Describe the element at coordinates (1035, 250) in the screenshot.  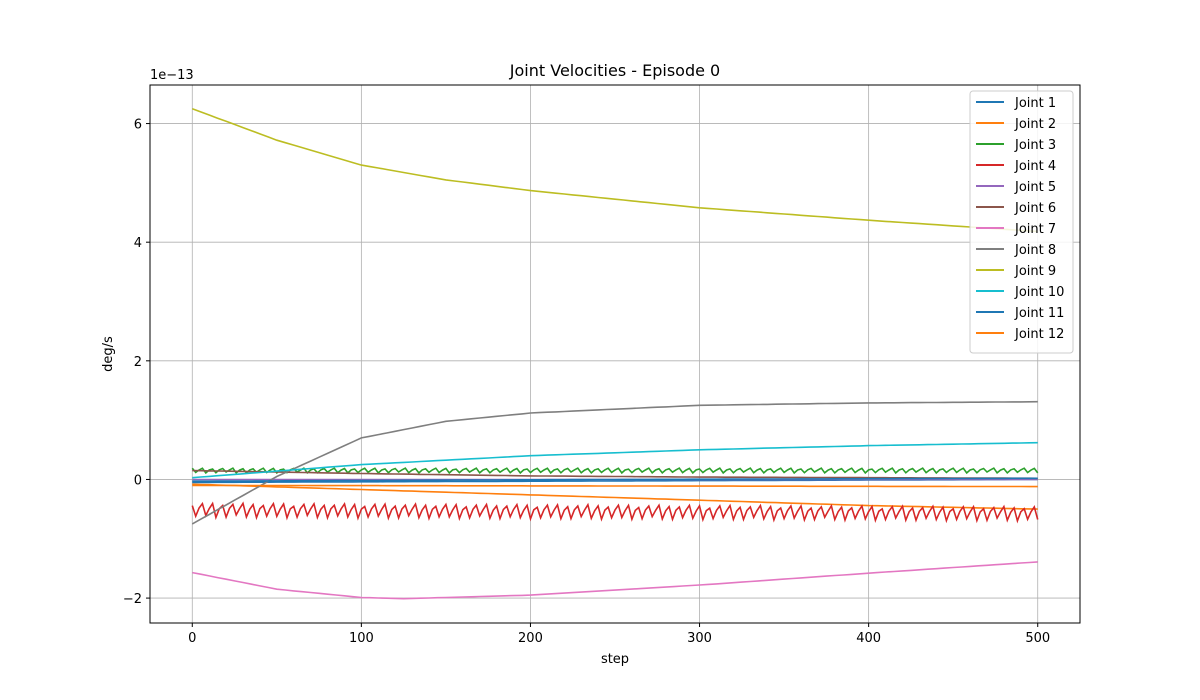
I see `legend-label: Joint 8` at that location.